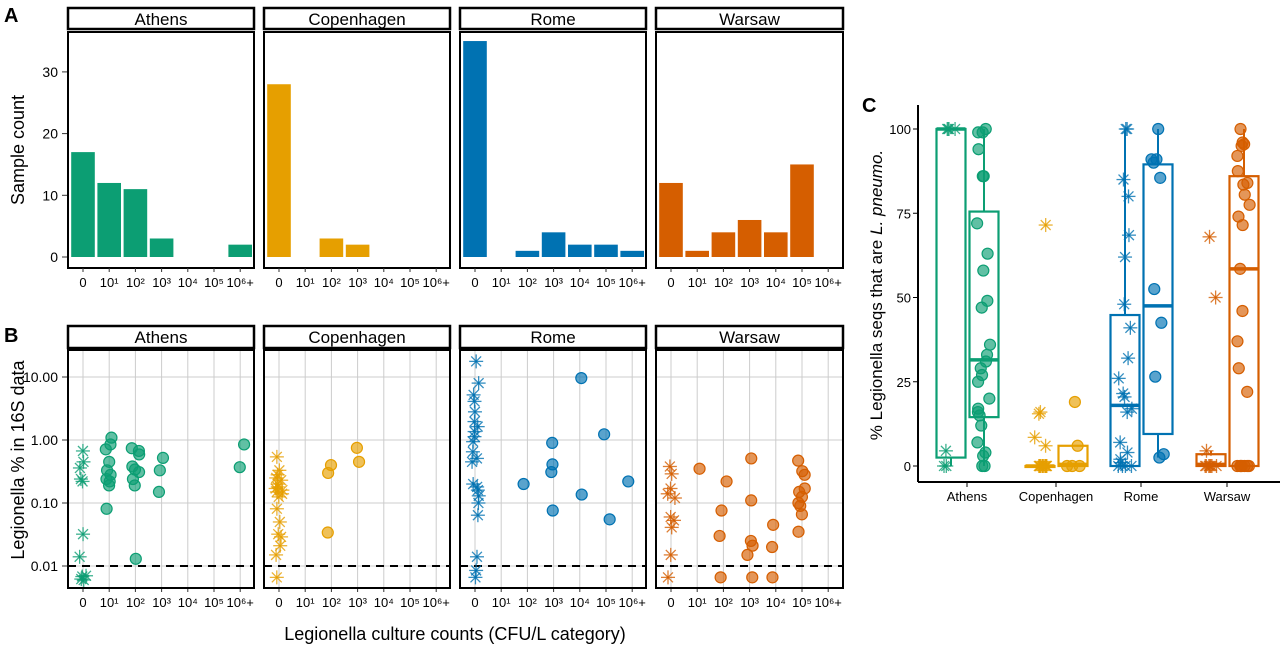 The height and width of the screenshot is (647, 1280). What do you see at coordinates (18, 150) in the screenshot?
I see `y-axis-title-a: Sample count` at bounding box center [18, 150].